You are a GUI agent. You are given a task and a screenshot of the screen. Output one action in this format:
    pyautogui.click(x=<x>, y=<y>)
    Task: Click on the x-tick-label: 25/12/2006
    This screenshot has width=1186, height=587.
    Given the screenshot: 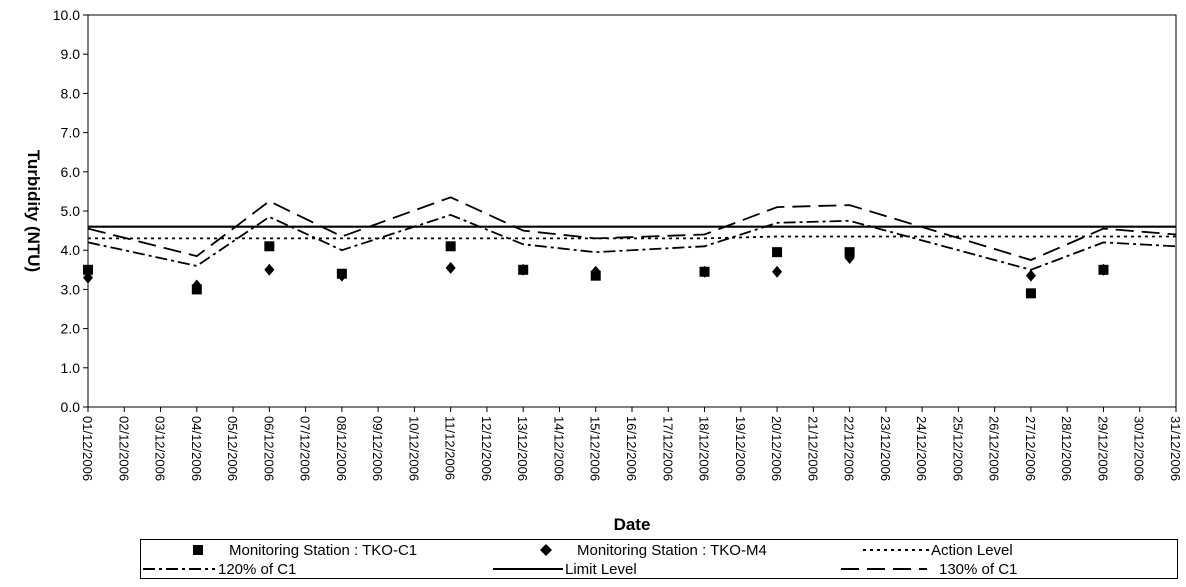 What is the action you would take?
    pyautogui.click(x=957, y=448)
    